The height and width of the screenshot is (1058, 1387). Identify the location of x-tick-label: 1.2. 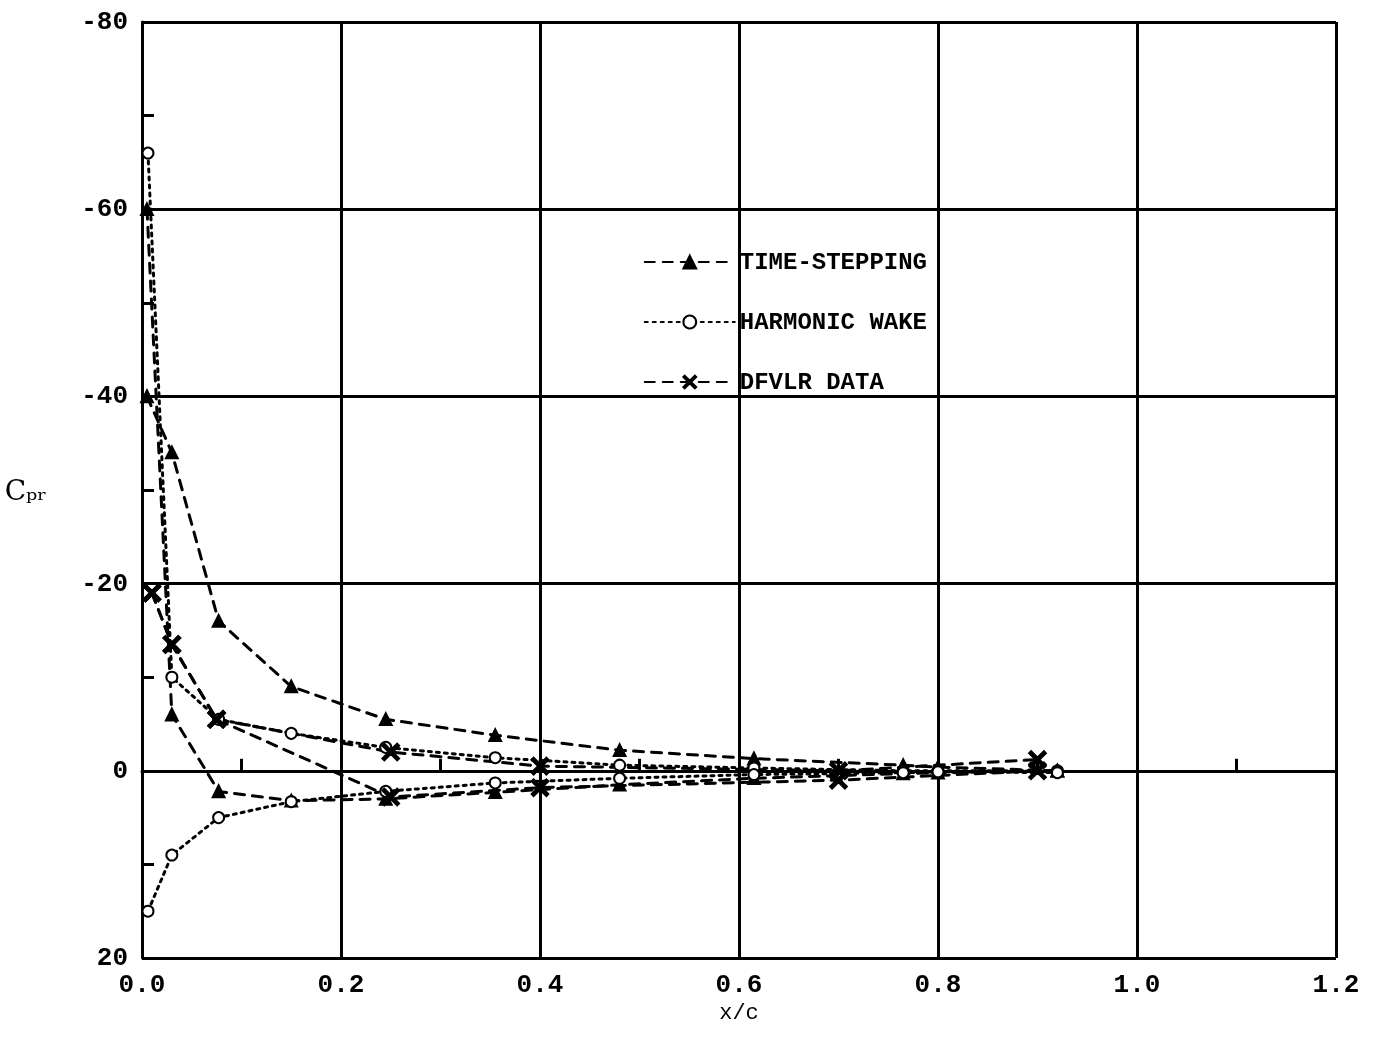
(1336, 985).